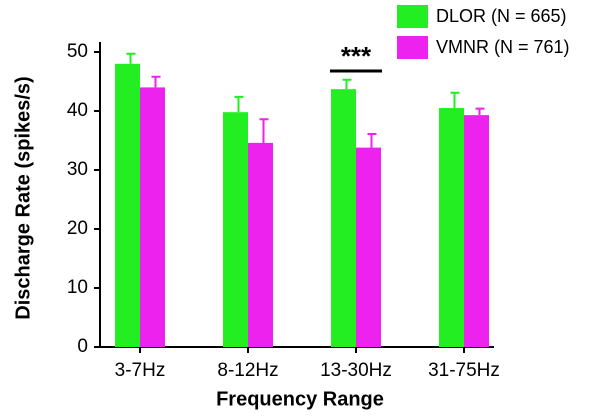  I want to click on y-tick-label: 0, so click(82, 346).